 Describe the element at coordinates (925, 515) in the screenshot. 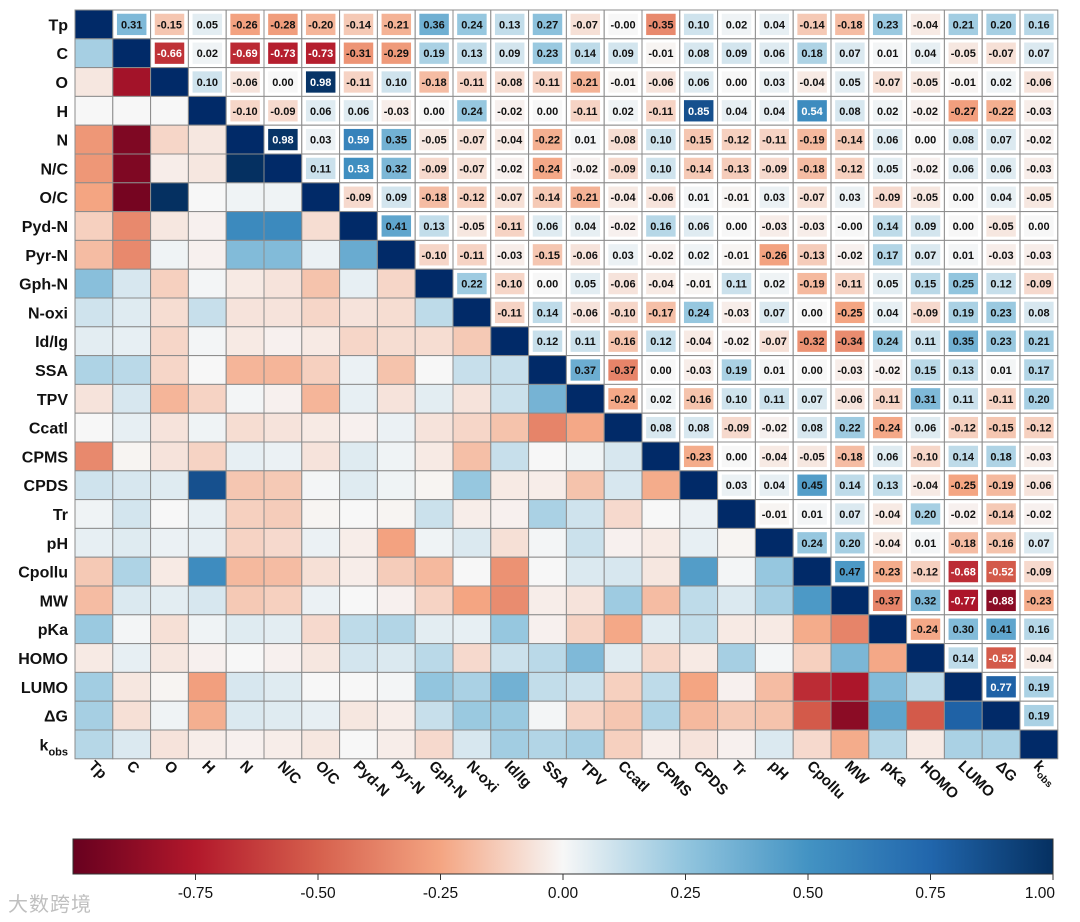

I see `value-label: 0.20` at that location.